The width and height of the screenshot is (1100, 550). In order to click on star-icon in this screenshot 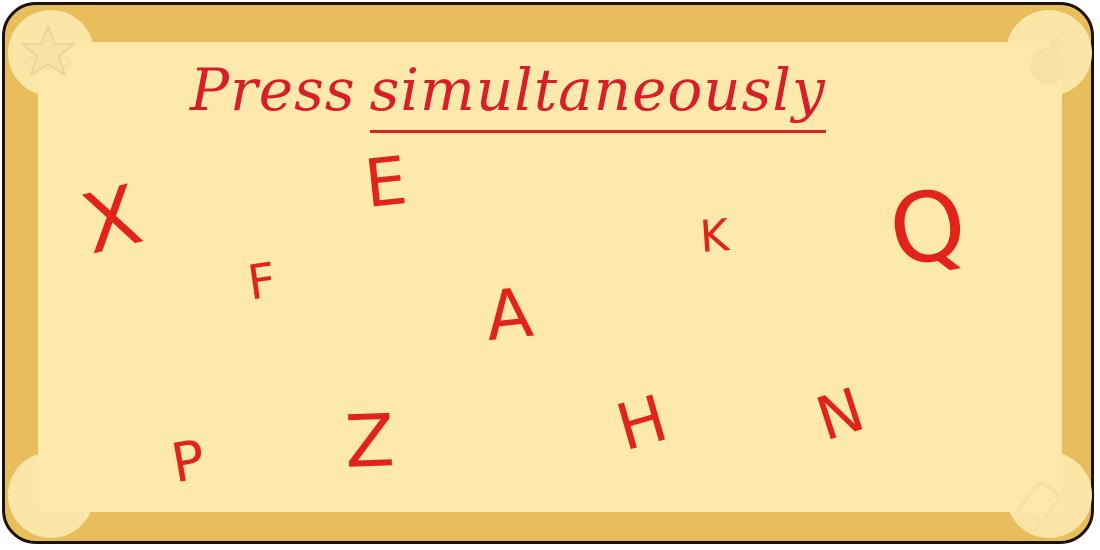, I will do `click(48, 52)`.